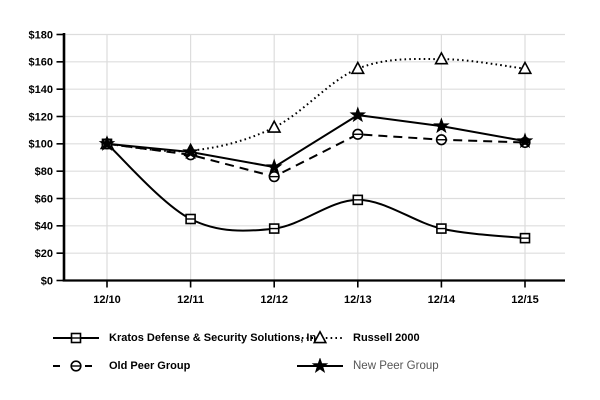  What do you see at coordinates (41, 63) in the screenshot?
I see `svg-text: $160` at bounding box center [41, 63].